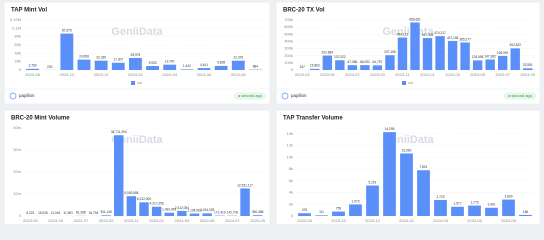 This screenshot has width=544, height=240. What do you see at coordinates (290, 145) in the screenshot?
I see `y-tick-label: 12k` at bounding box center [290, 145].